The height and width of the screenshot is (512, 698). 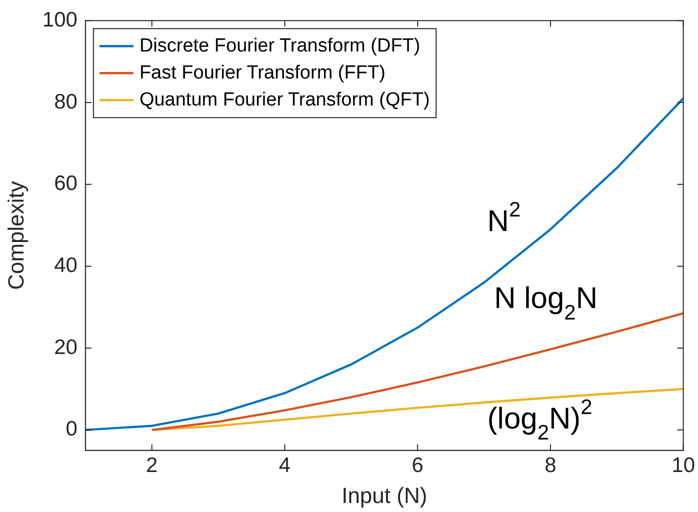 What do you see at coordinates (284, 465) in the screenshot?
I see `x-tick-label: 4` at bounding box center [284, 465].